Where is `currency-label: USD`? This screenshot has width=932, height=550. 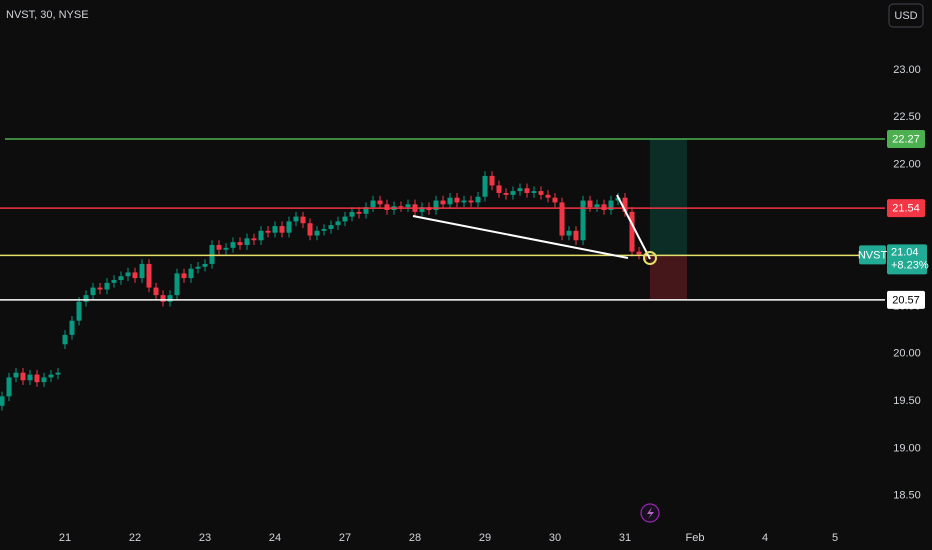
currency-label: USD is located at coordinates (905, 16).